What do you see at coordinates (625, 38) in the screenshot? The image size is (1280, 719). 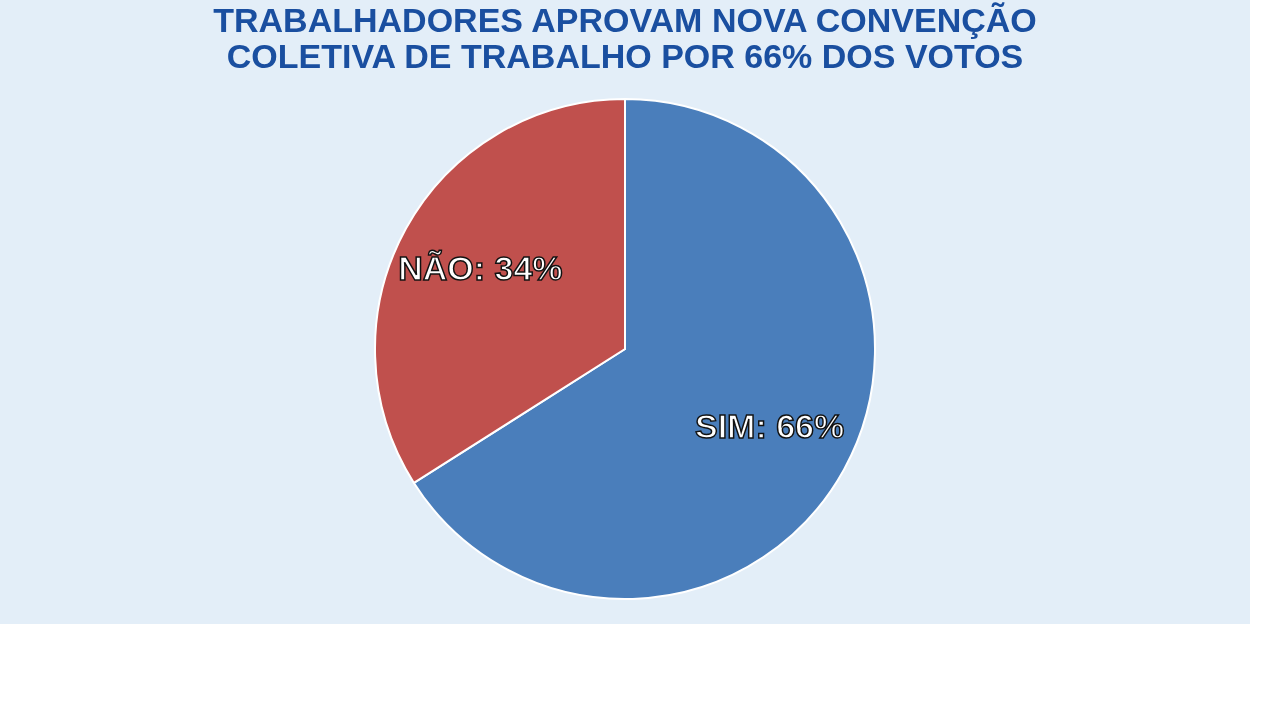 I see `chart-title: TRABALHADORES APROVAM NOVA CONVENÇÃO COLETIVA DE TRABALHO POR 66% DOS VOTOS` at bounding box center [625, 38].